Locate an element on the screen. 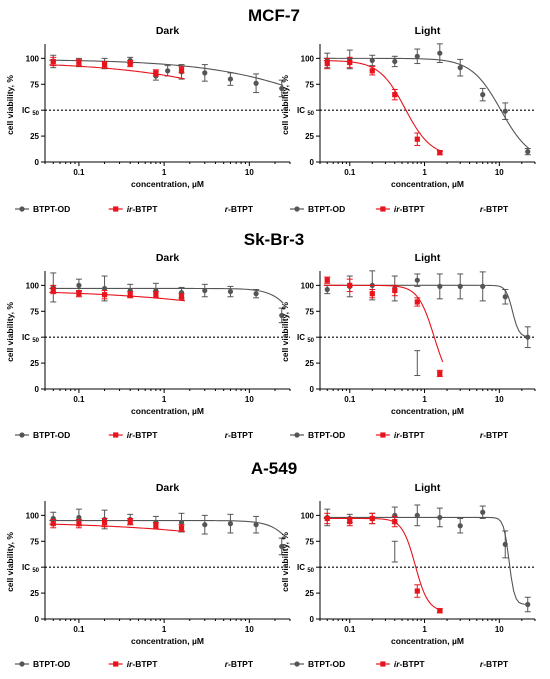  row-title-a549: A-549 is located at coordinates (274, 468).